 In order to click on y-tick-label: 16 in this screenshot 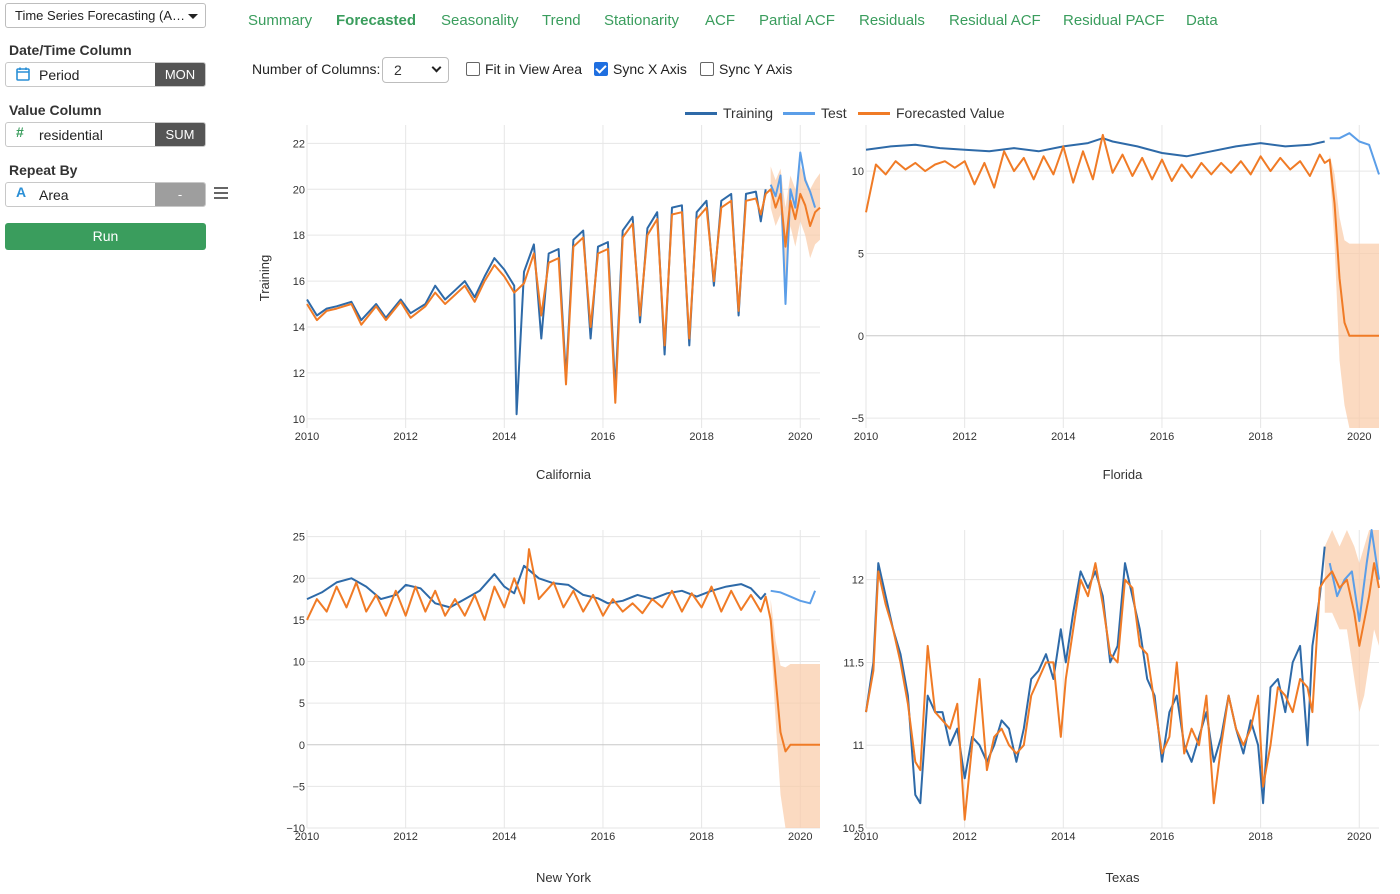, I will do `click(299, 282)`.